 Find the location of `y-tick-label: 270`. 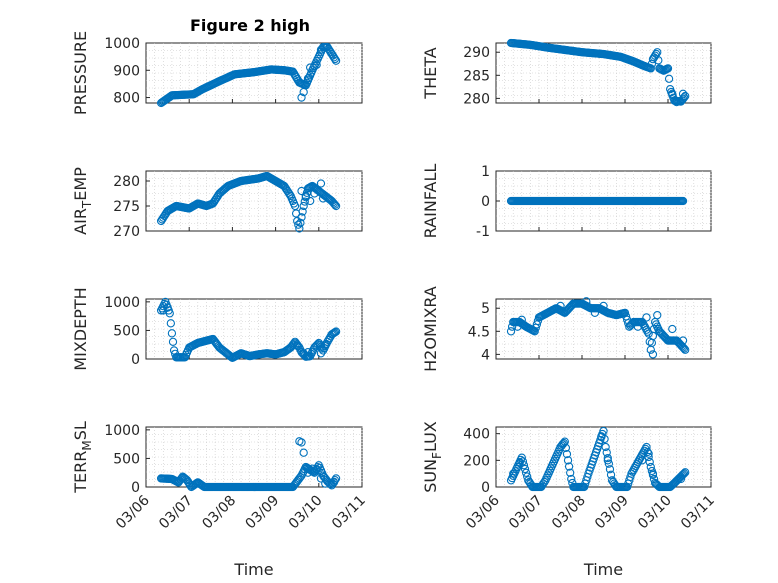

y-tick-label: 270 is located at coordinates (126, 232).